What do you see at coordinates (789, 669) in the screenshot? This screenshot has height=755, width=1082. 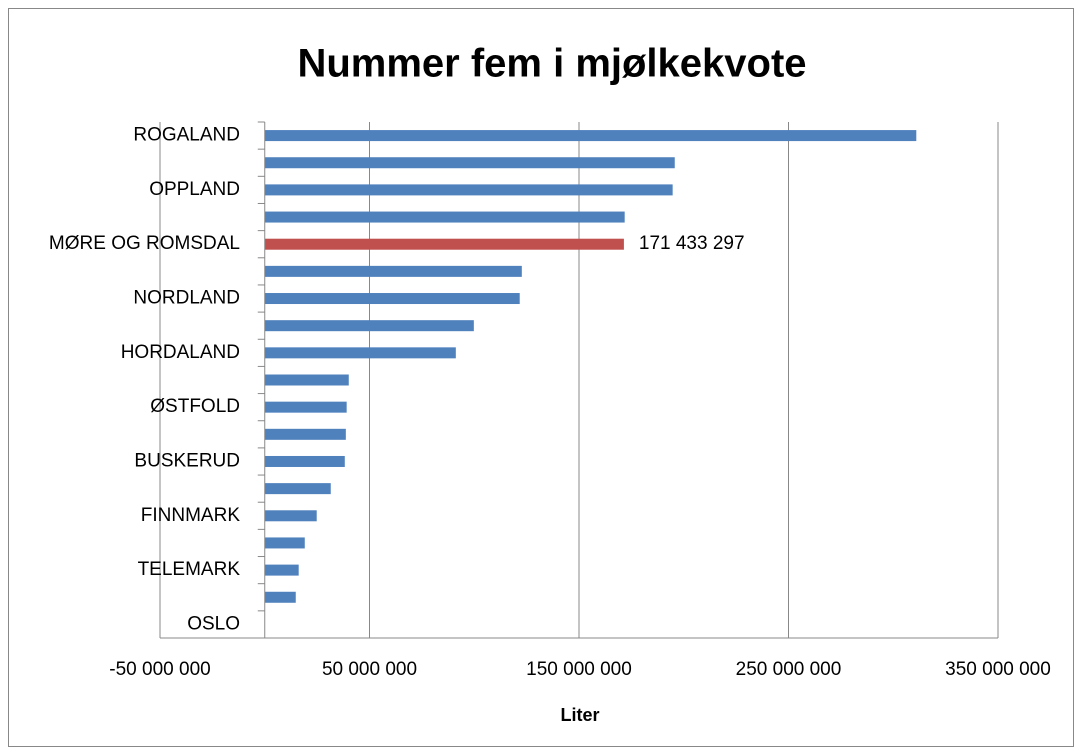 I see `x-tick-label: 250 000 000` at bounding box center [789, 669].